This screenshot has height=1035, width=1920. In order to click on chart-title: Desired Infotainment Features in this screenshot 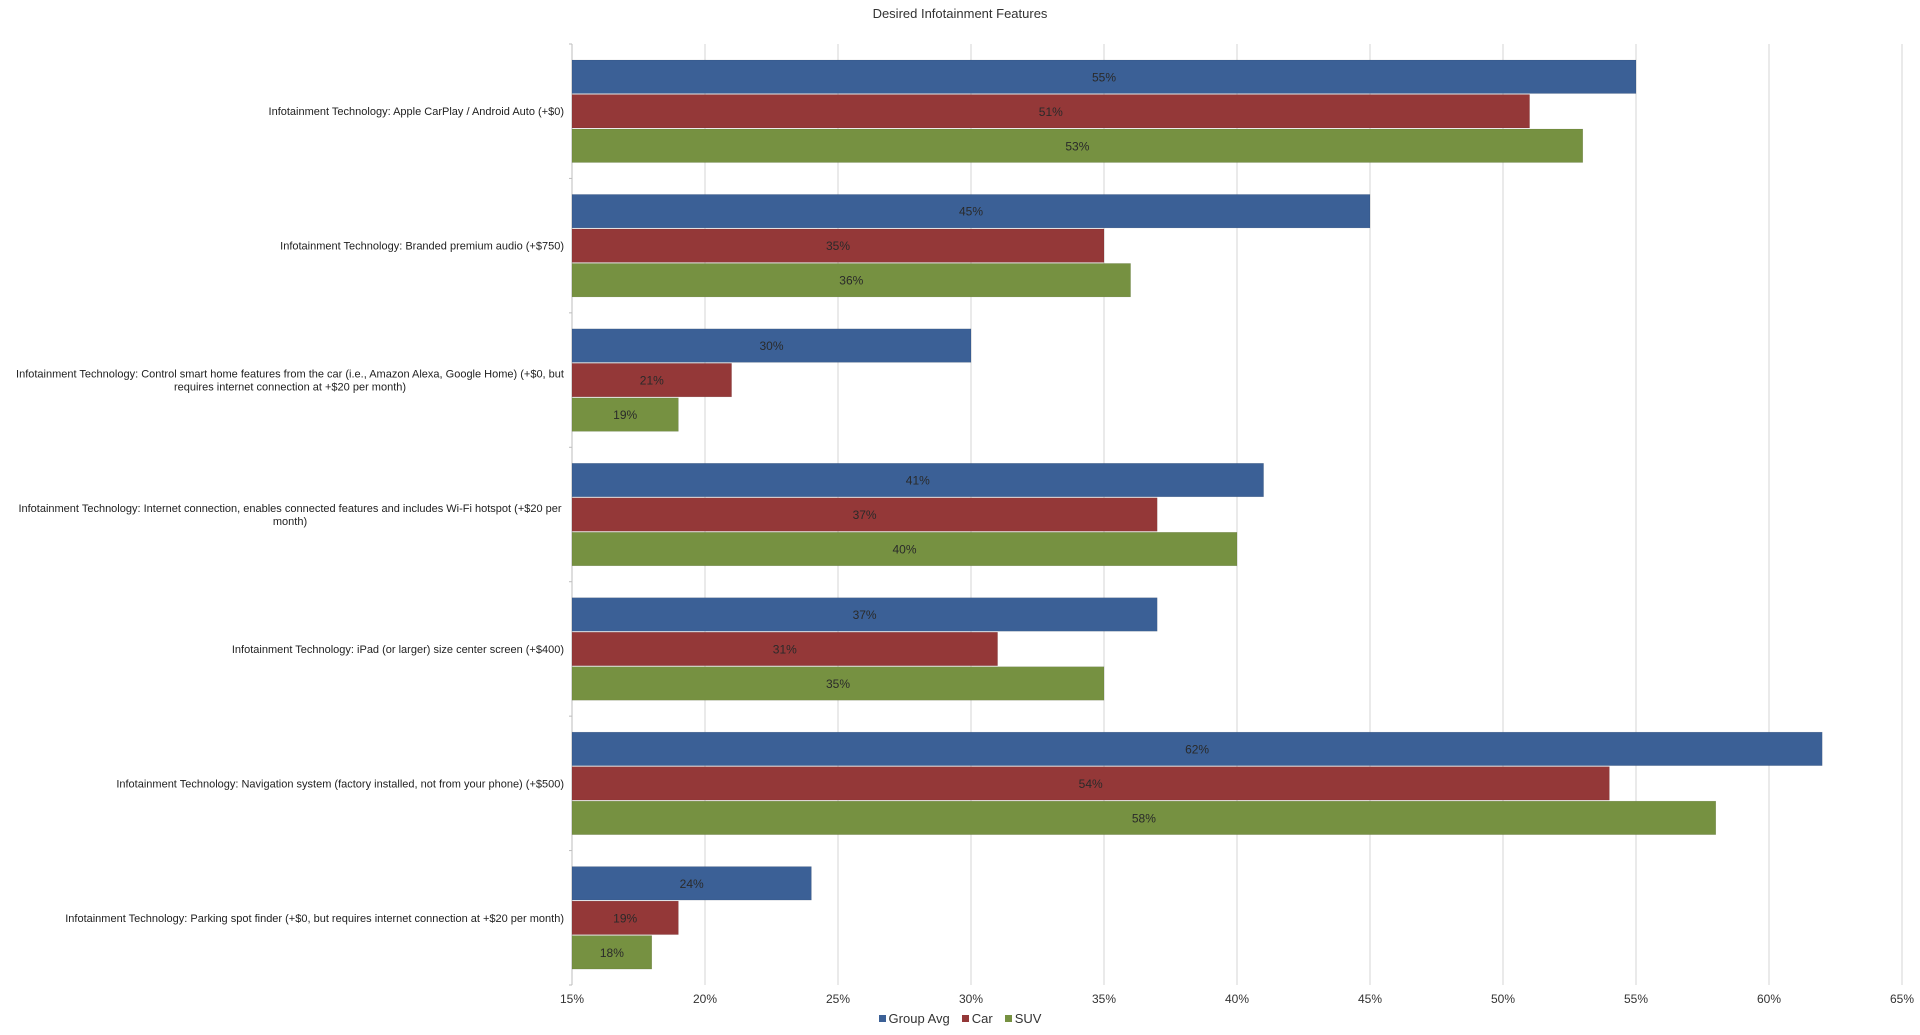, I will do `click(960, 13)`.